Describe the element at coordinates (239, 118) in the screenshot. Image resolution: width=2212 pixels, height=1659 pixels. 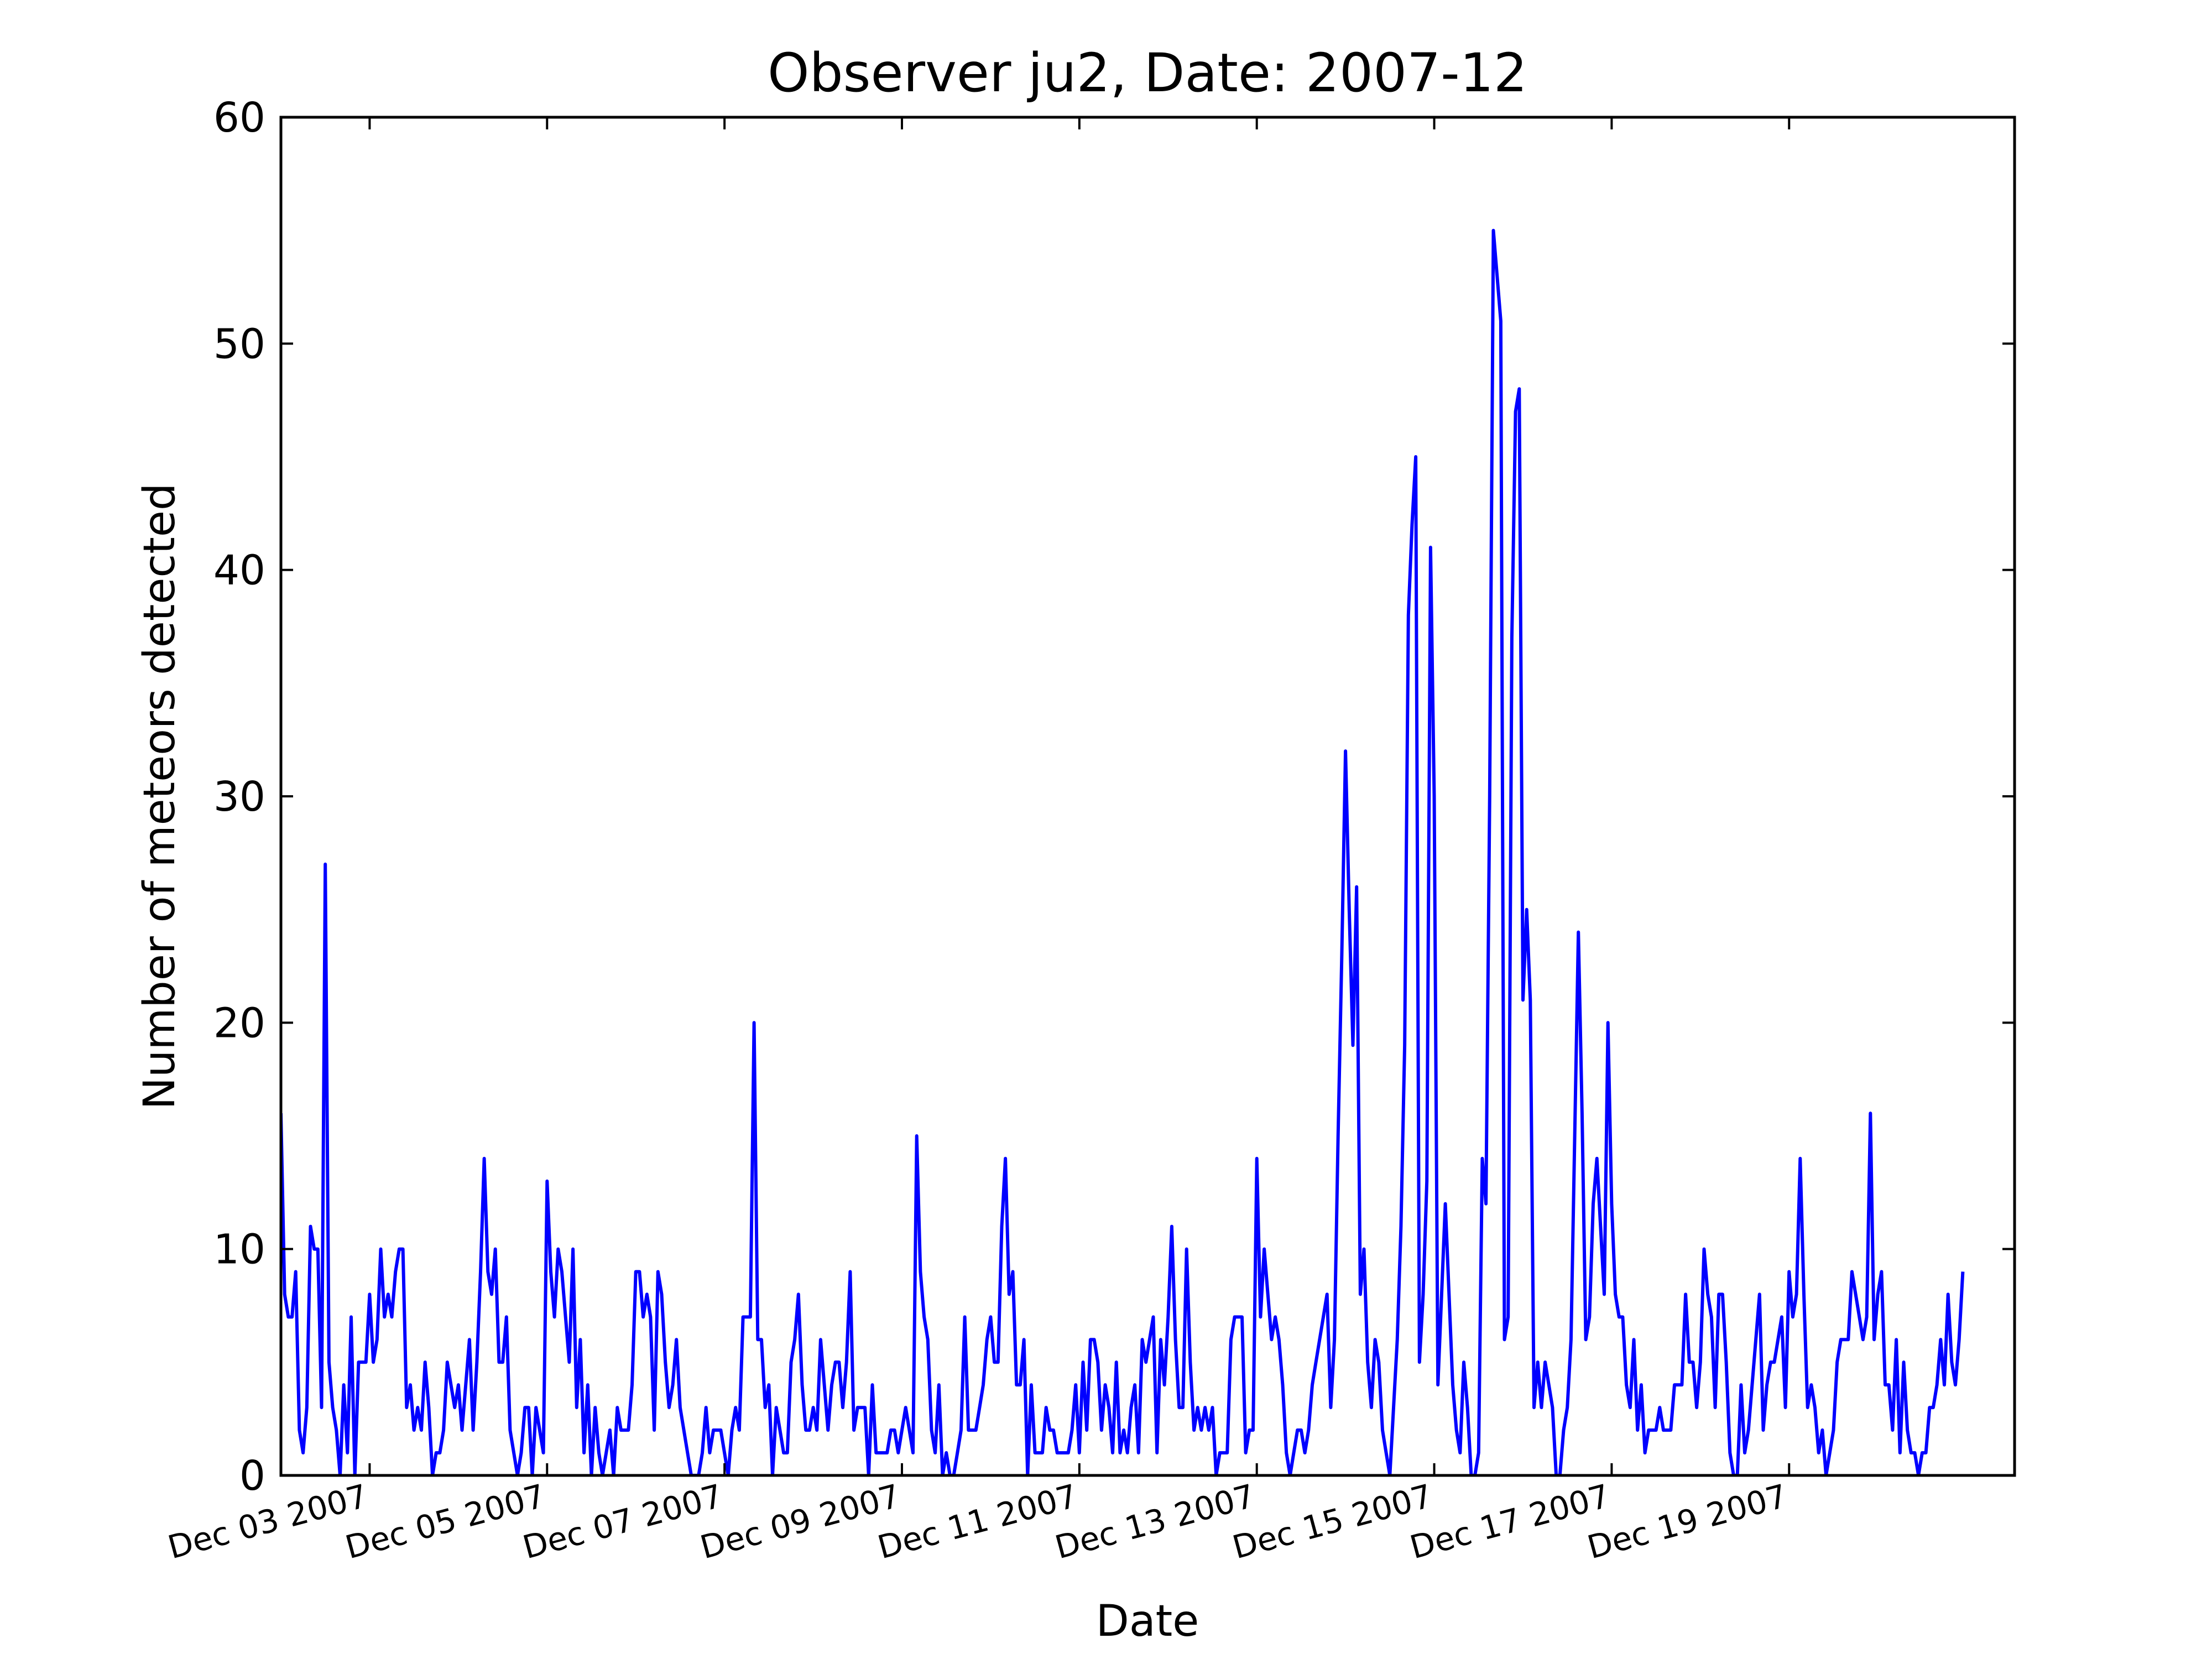
I see `y-tick-label: 60` at that location.